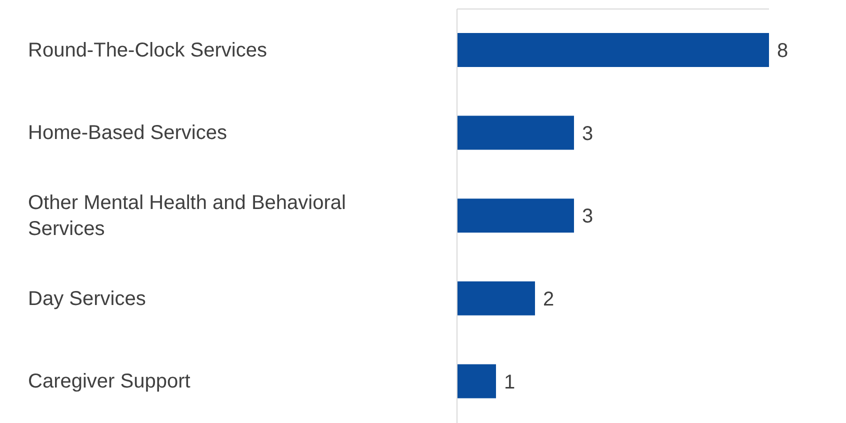 This screenshot has width=846, height=423. Describe the element at coordinates (187, 216) in the screenshot. I see `y-tick-label: Other Mental Health and Behavioral Services` at that location.